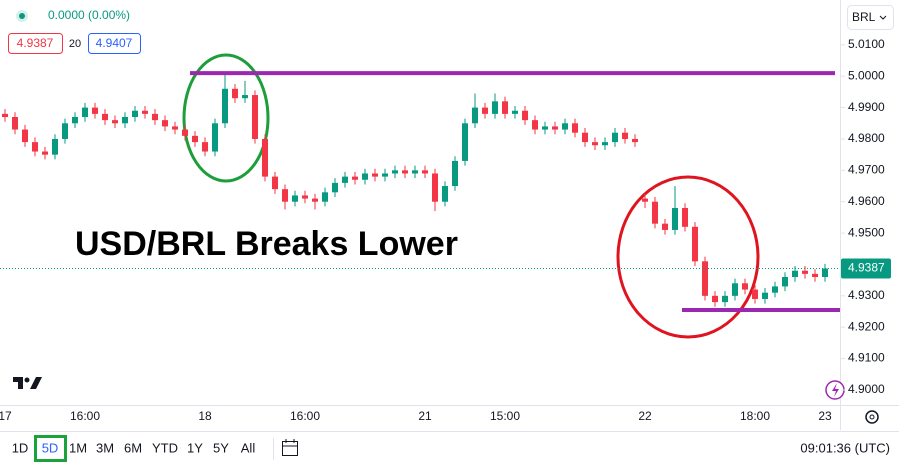  Describe the element at coordinates (78, 447) in the screenshot. I see `interval-button: 1M` at that location.